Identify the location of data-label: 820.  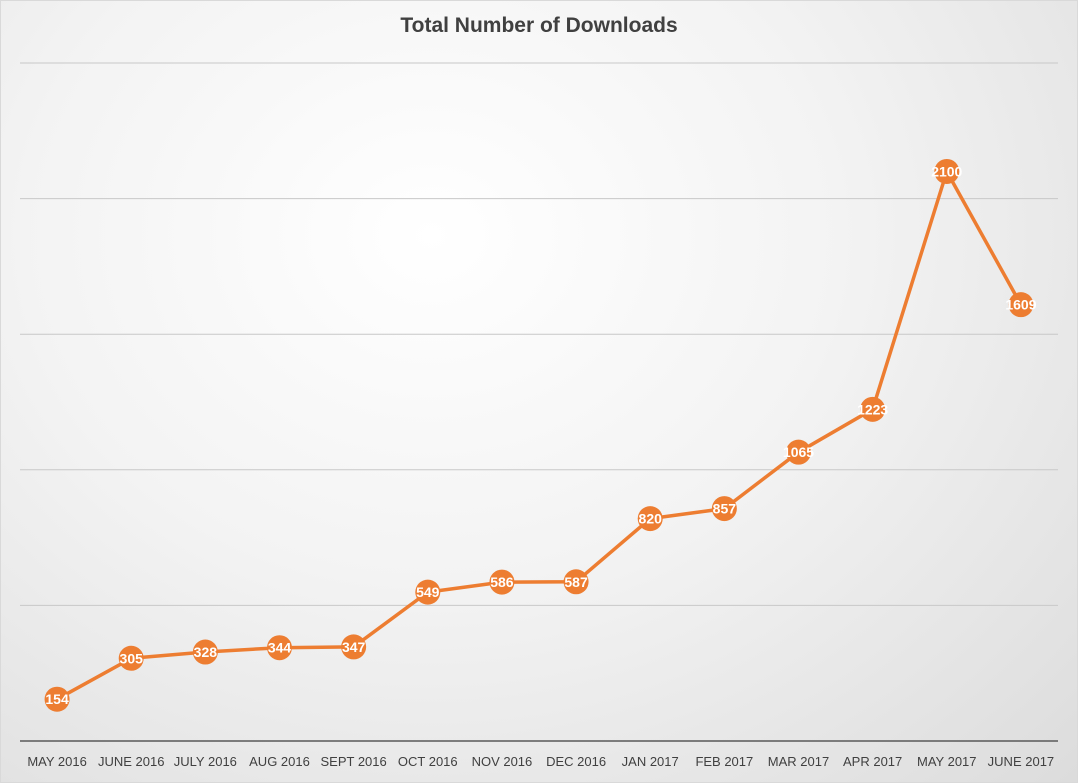
(651, 519).